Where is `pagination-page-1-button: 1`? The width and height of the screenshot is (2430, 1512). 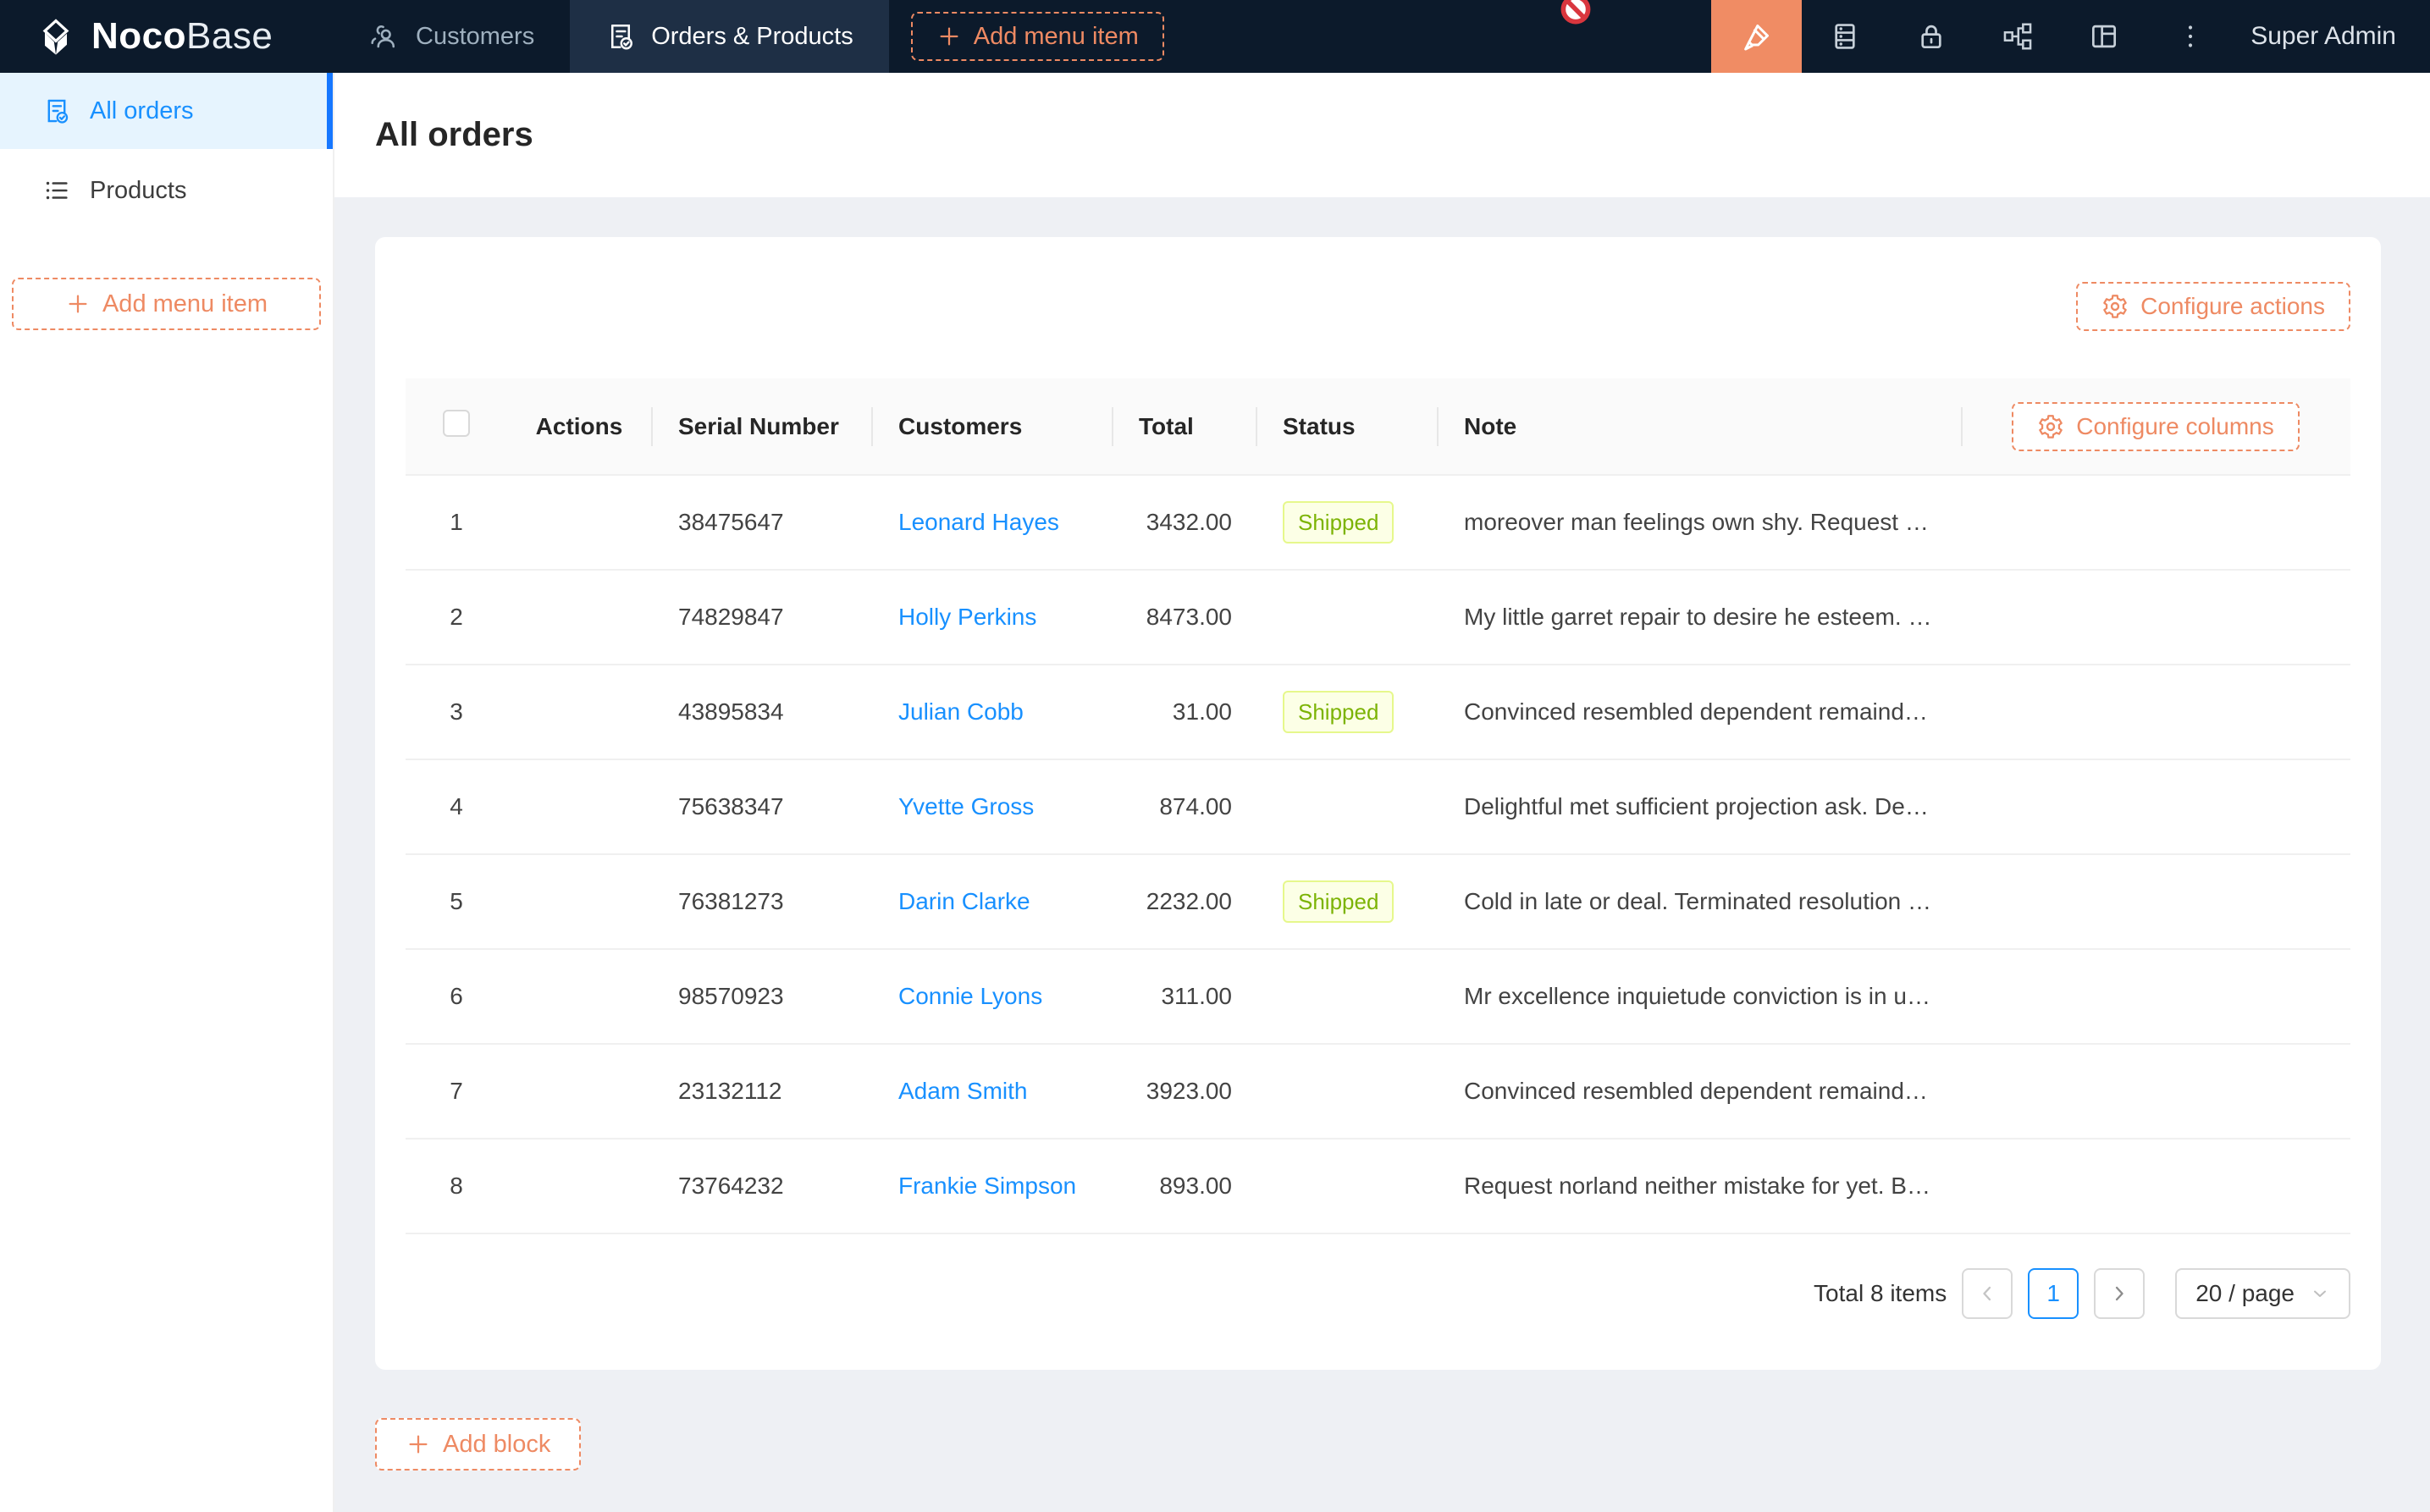
pagination-page-1-button: 1 is located at coordinates (2053, 1293).